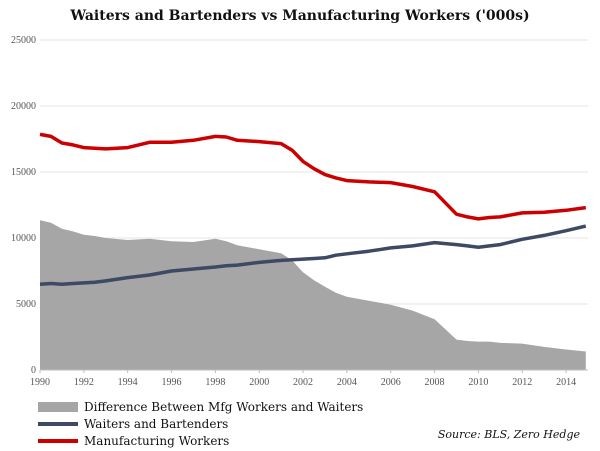 This screenshot has height=451, width=600. Describe the element at coordinates (23, 106) in the screenshot. I see `y-tick-label: 20000` at that location.